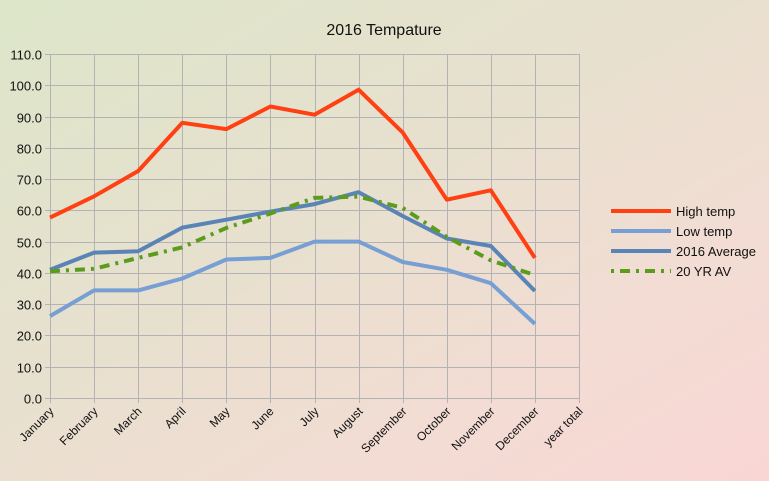 This screenshot has width=769, height=481. I want to click on legend-label: 2016 Average, so click(716, 251).